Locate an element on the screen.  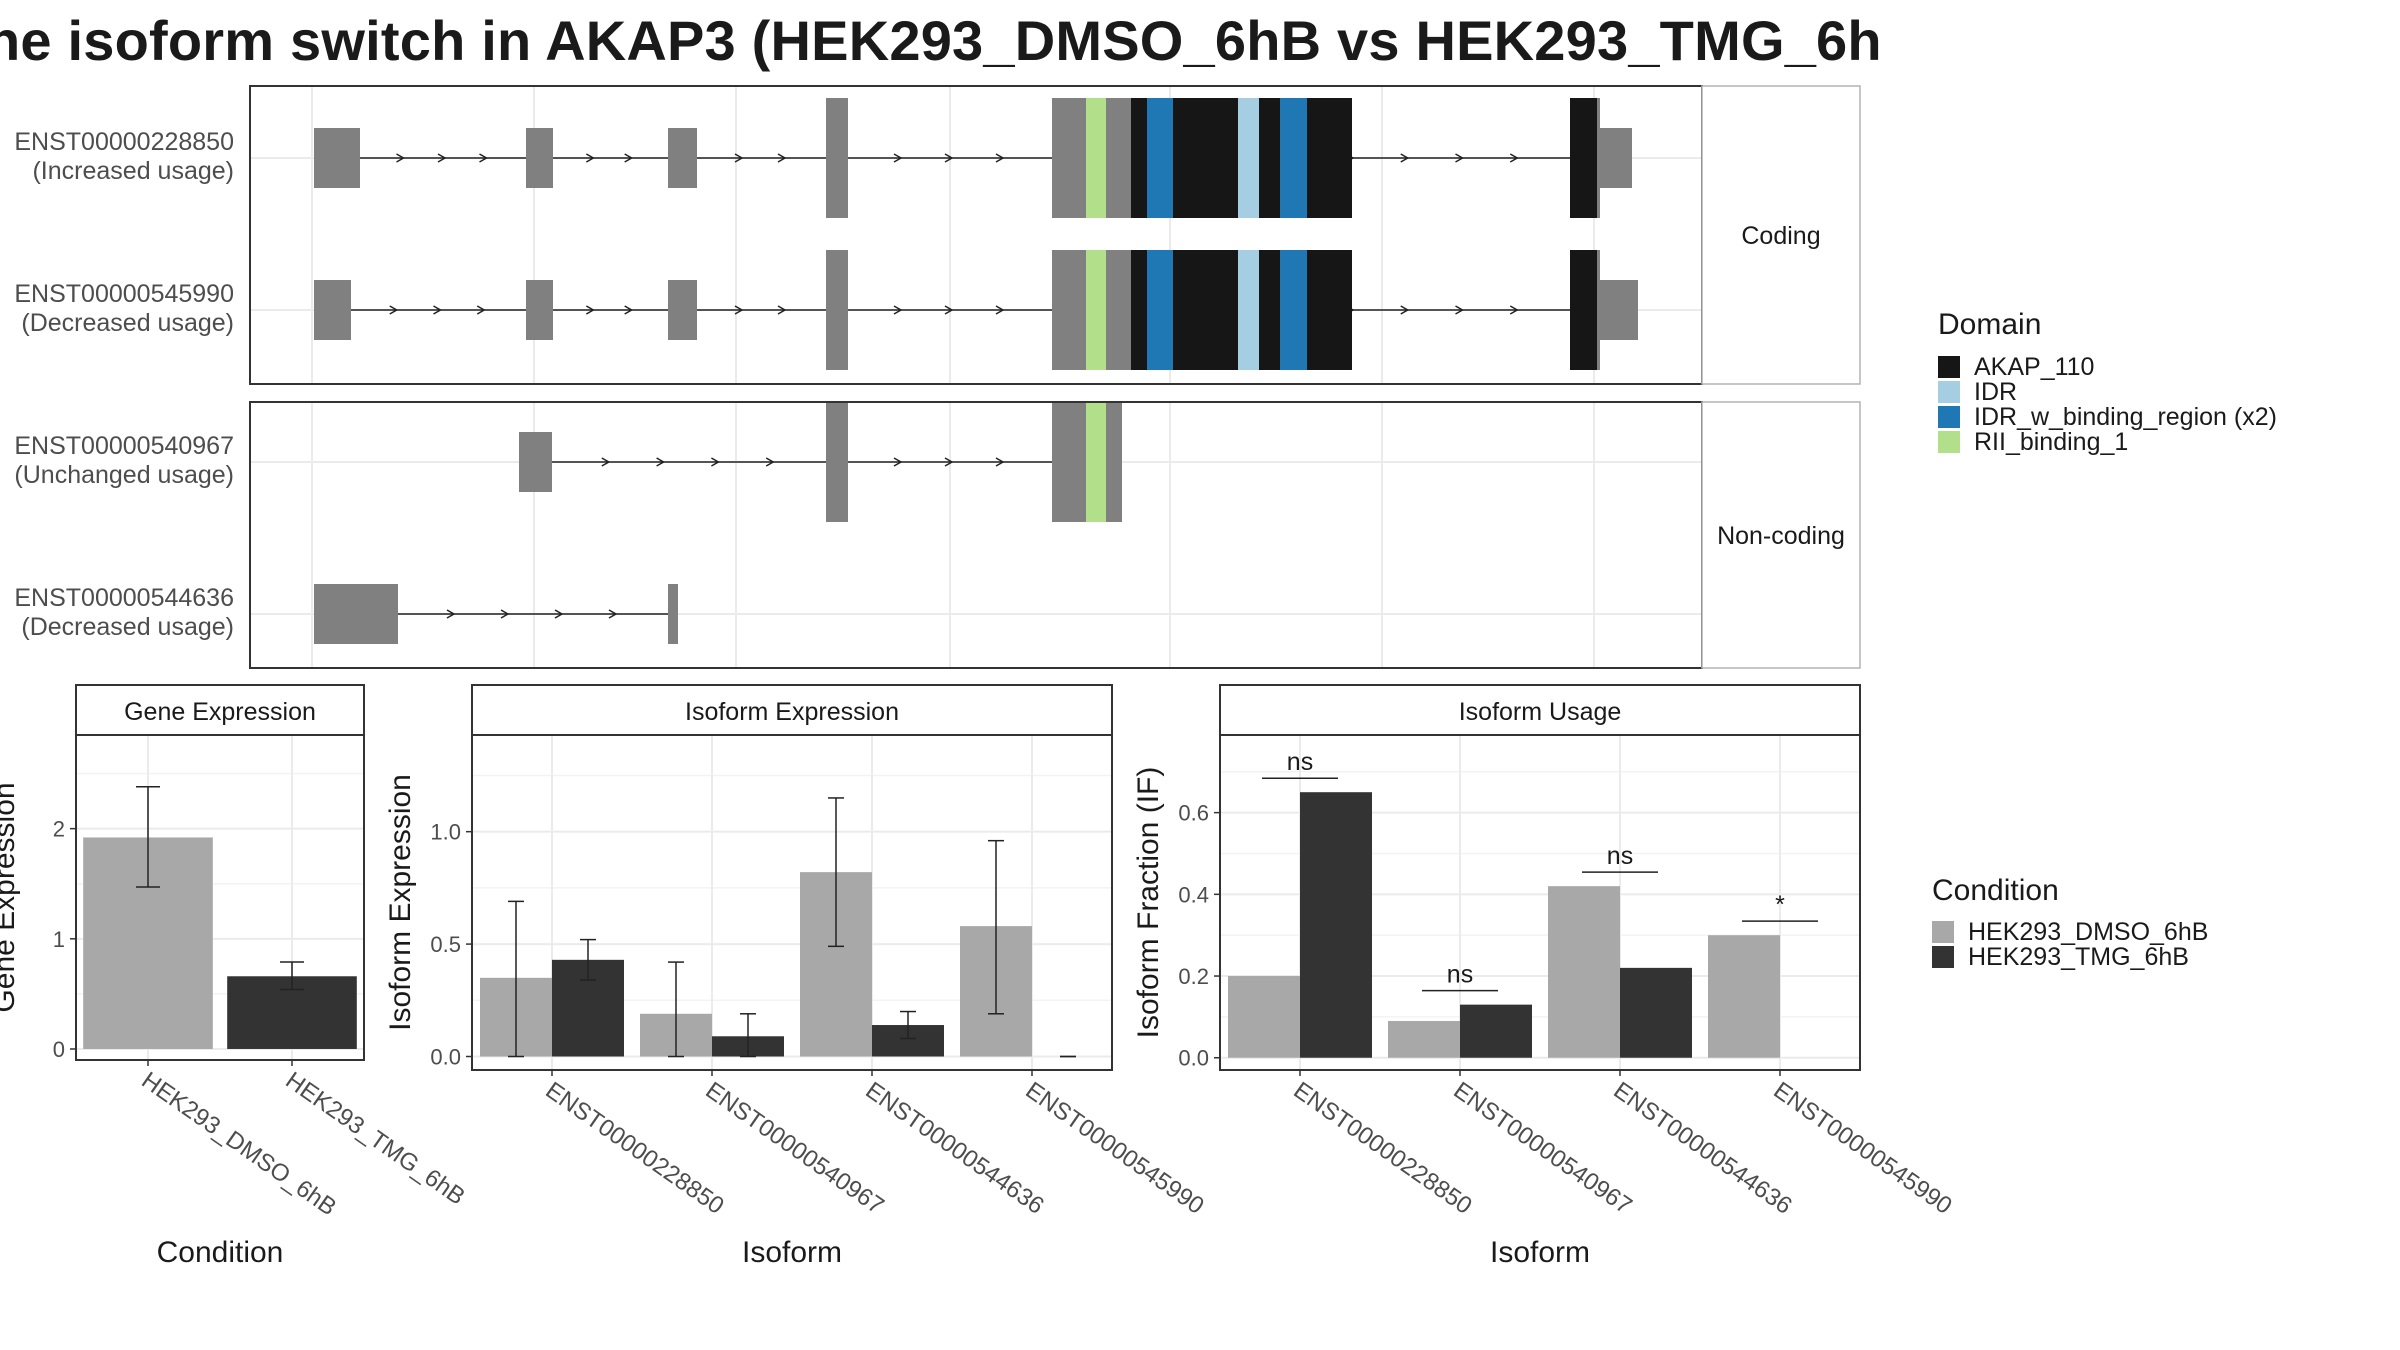
domain-legend-label: RII_binding_1 is located at coordinates (2051, 442).